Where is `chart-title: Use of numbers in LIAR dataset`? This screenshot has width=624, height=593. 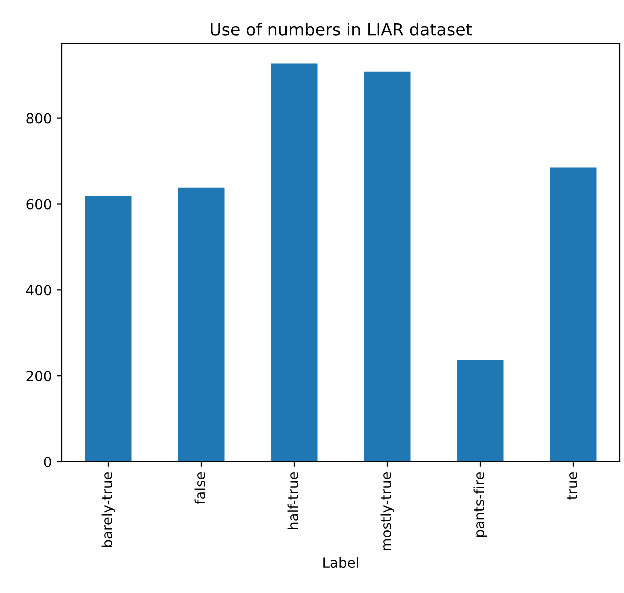 chart-title: Use of numbers in LIAR dataset is located at coordinates (341, 29).